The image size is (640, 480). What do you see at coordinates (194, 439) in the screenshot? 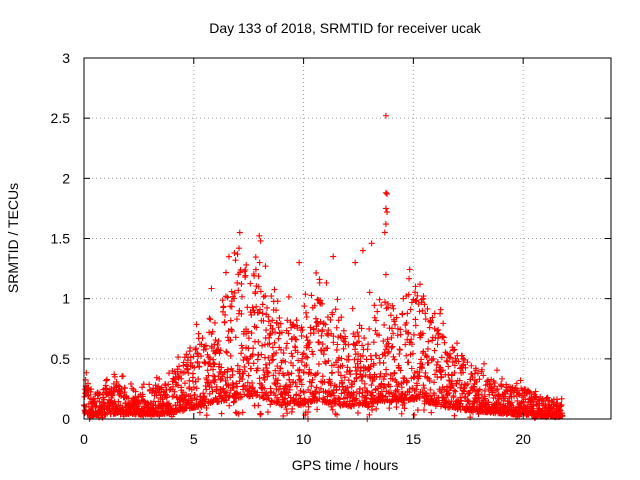
I see `x-tick-label: 5` at bounding box center [194, 439].